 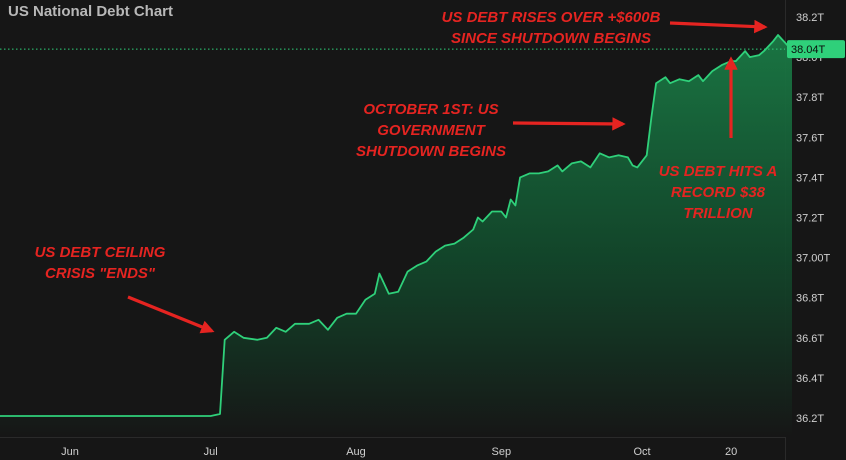 I want to click on last-value-tag, so click(x=816, y=49).